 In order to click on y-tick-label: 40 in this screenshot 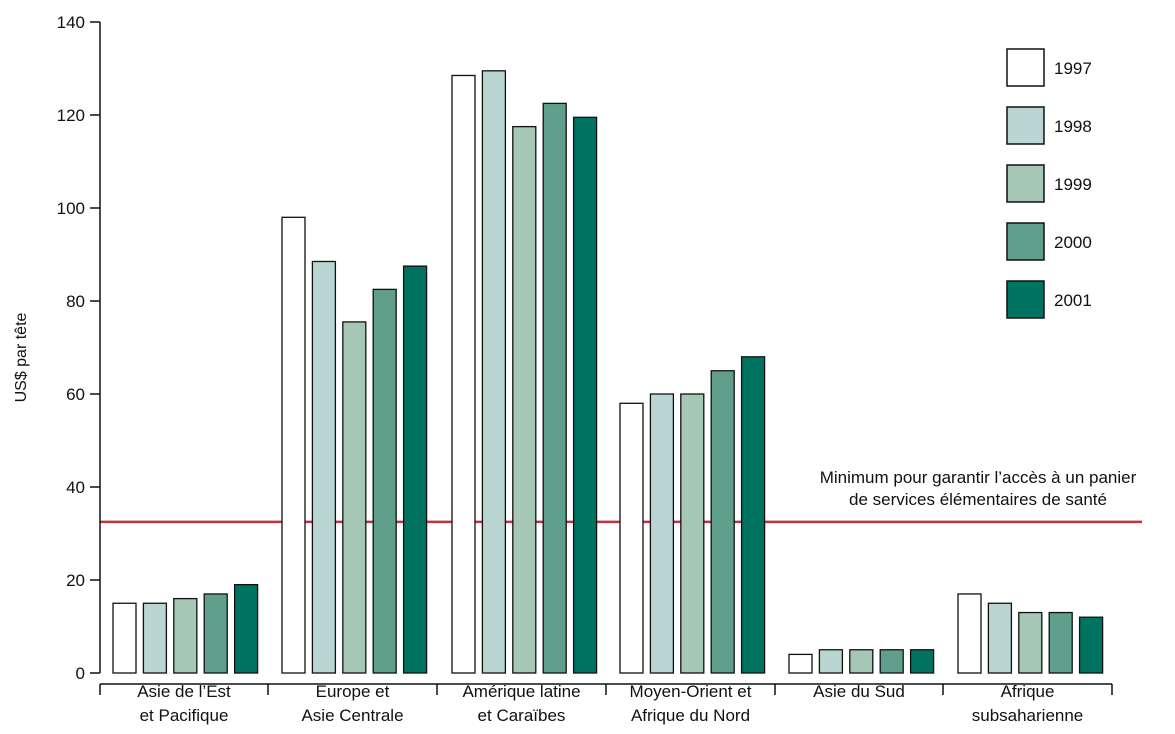, I will do `click(75, 487)`.